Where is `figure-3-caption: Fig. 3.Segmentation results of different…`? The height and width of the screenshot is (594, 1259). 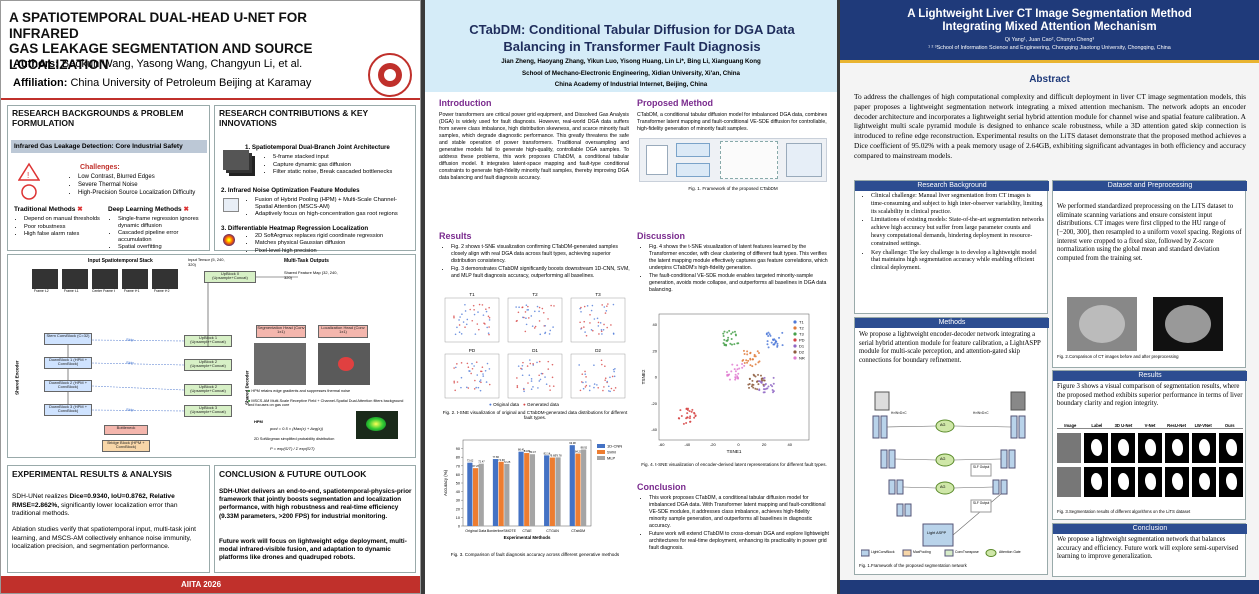
figure-3-caption: Fig. 3.Segmentation results of different… is located at coordinates (1124, 511).